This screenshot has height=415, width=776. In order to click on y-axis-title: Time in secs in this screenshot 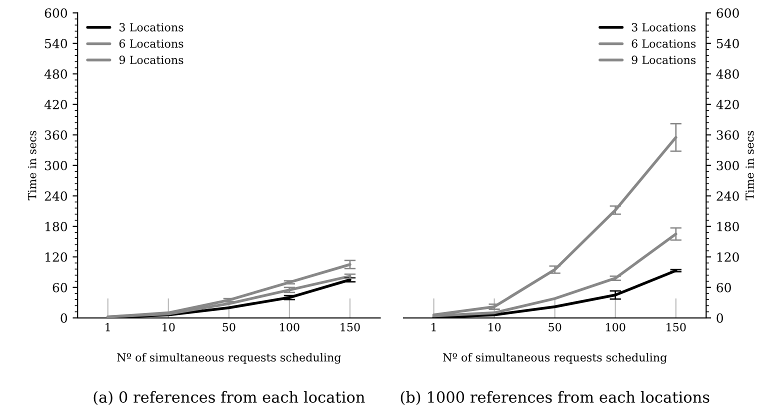, I will do `click(32, 165)`.